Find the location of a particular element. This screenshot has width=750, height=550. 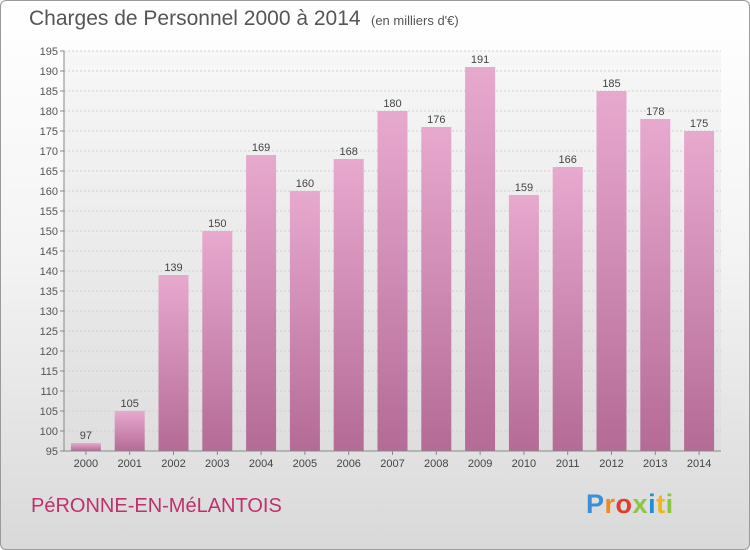

bar-value-label: 176 is located at coordinates (436, 120).